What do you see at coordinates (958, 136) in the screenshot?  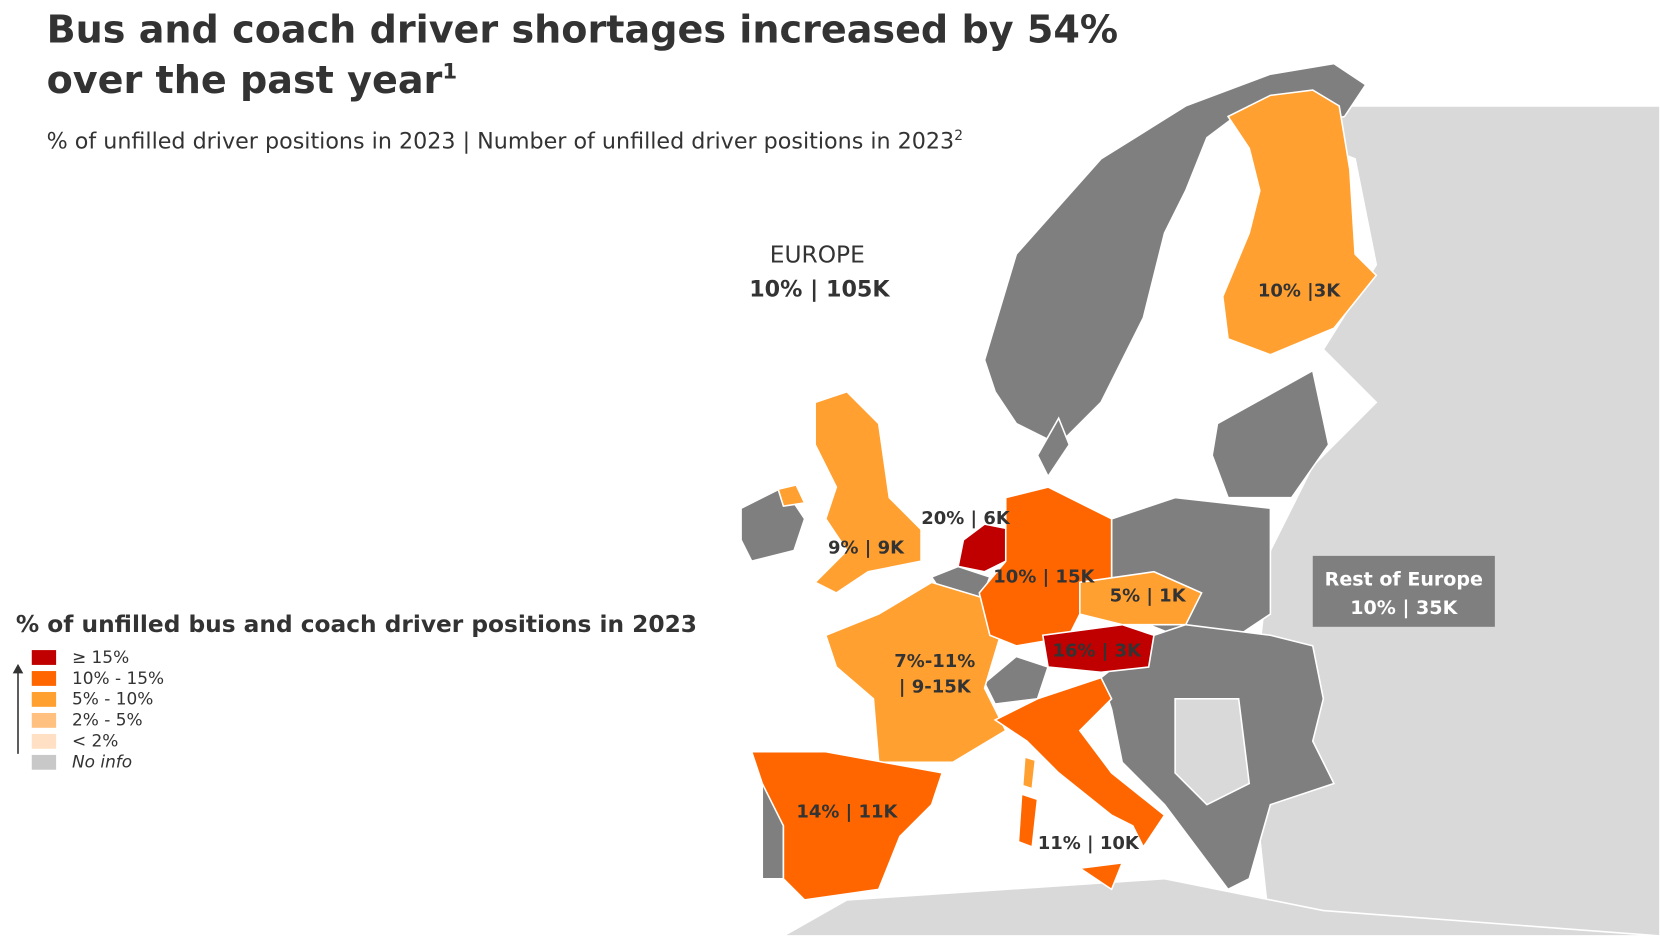 I see `footnote-marker: 2` at bounding box center [958, 136].